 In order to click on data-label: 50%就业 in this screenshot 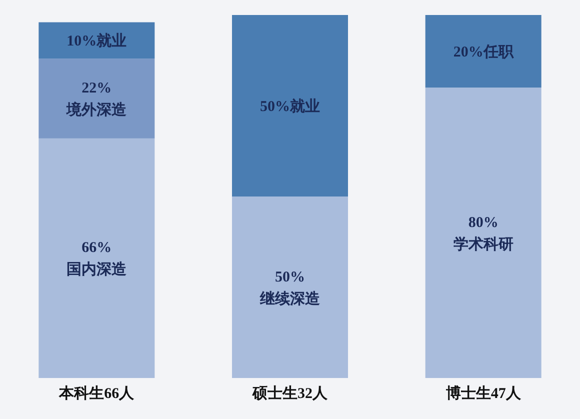, I will do `click(290, 106)`.